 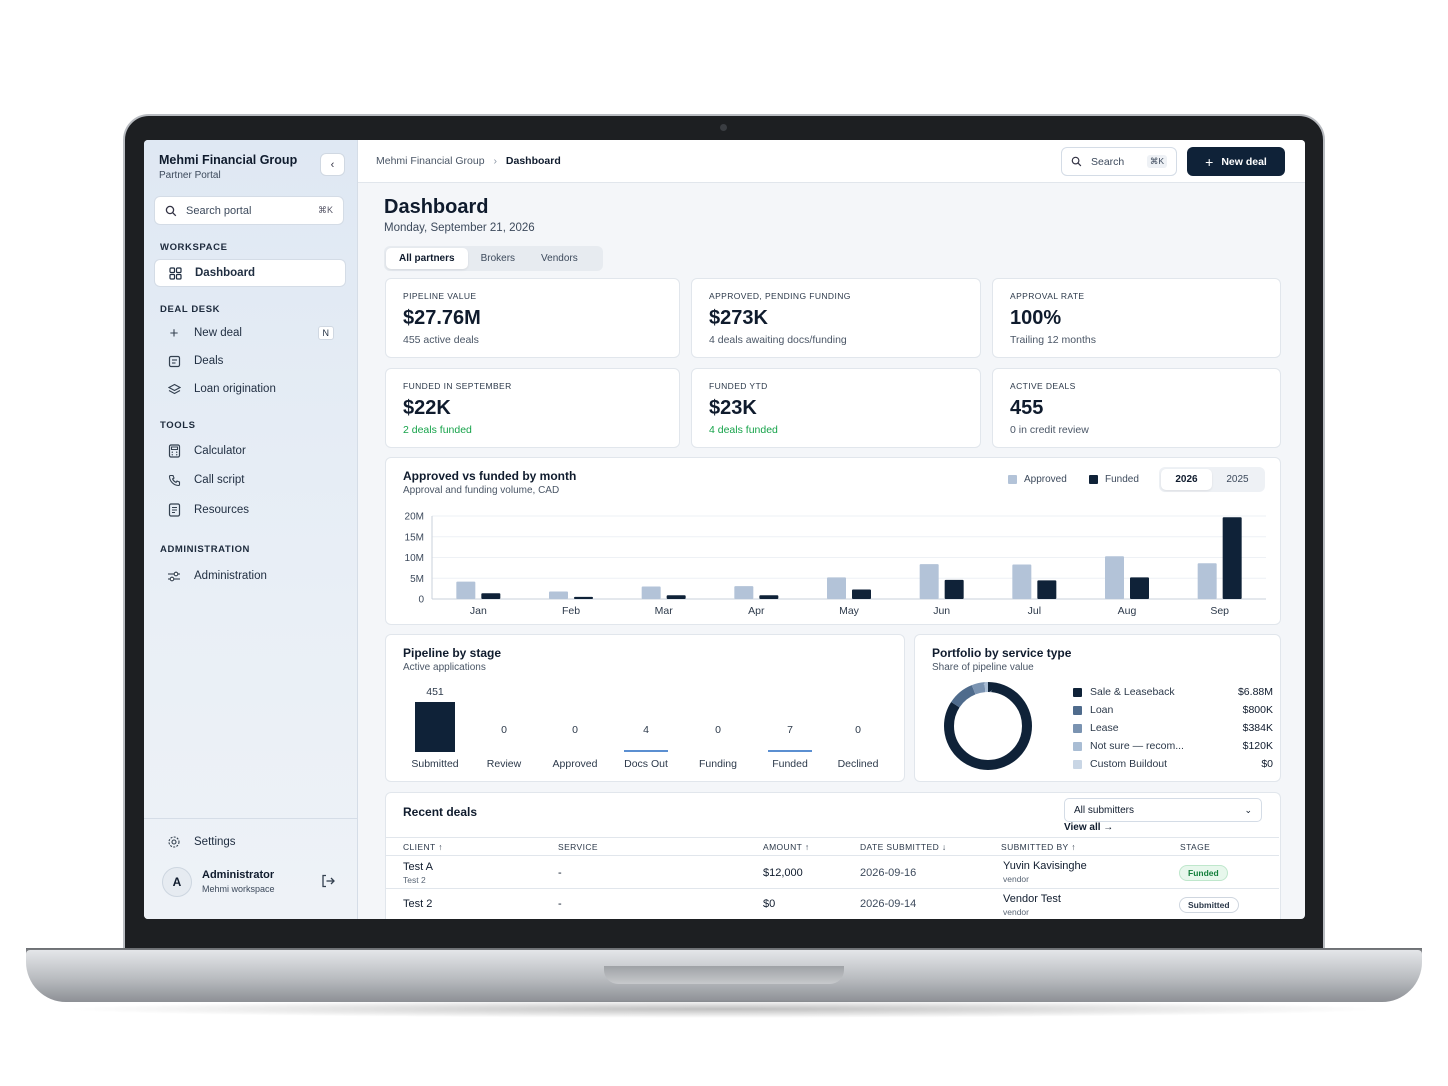 I want to click on sidebar-item-calculator: Calculator, so click(x=250, y=451).